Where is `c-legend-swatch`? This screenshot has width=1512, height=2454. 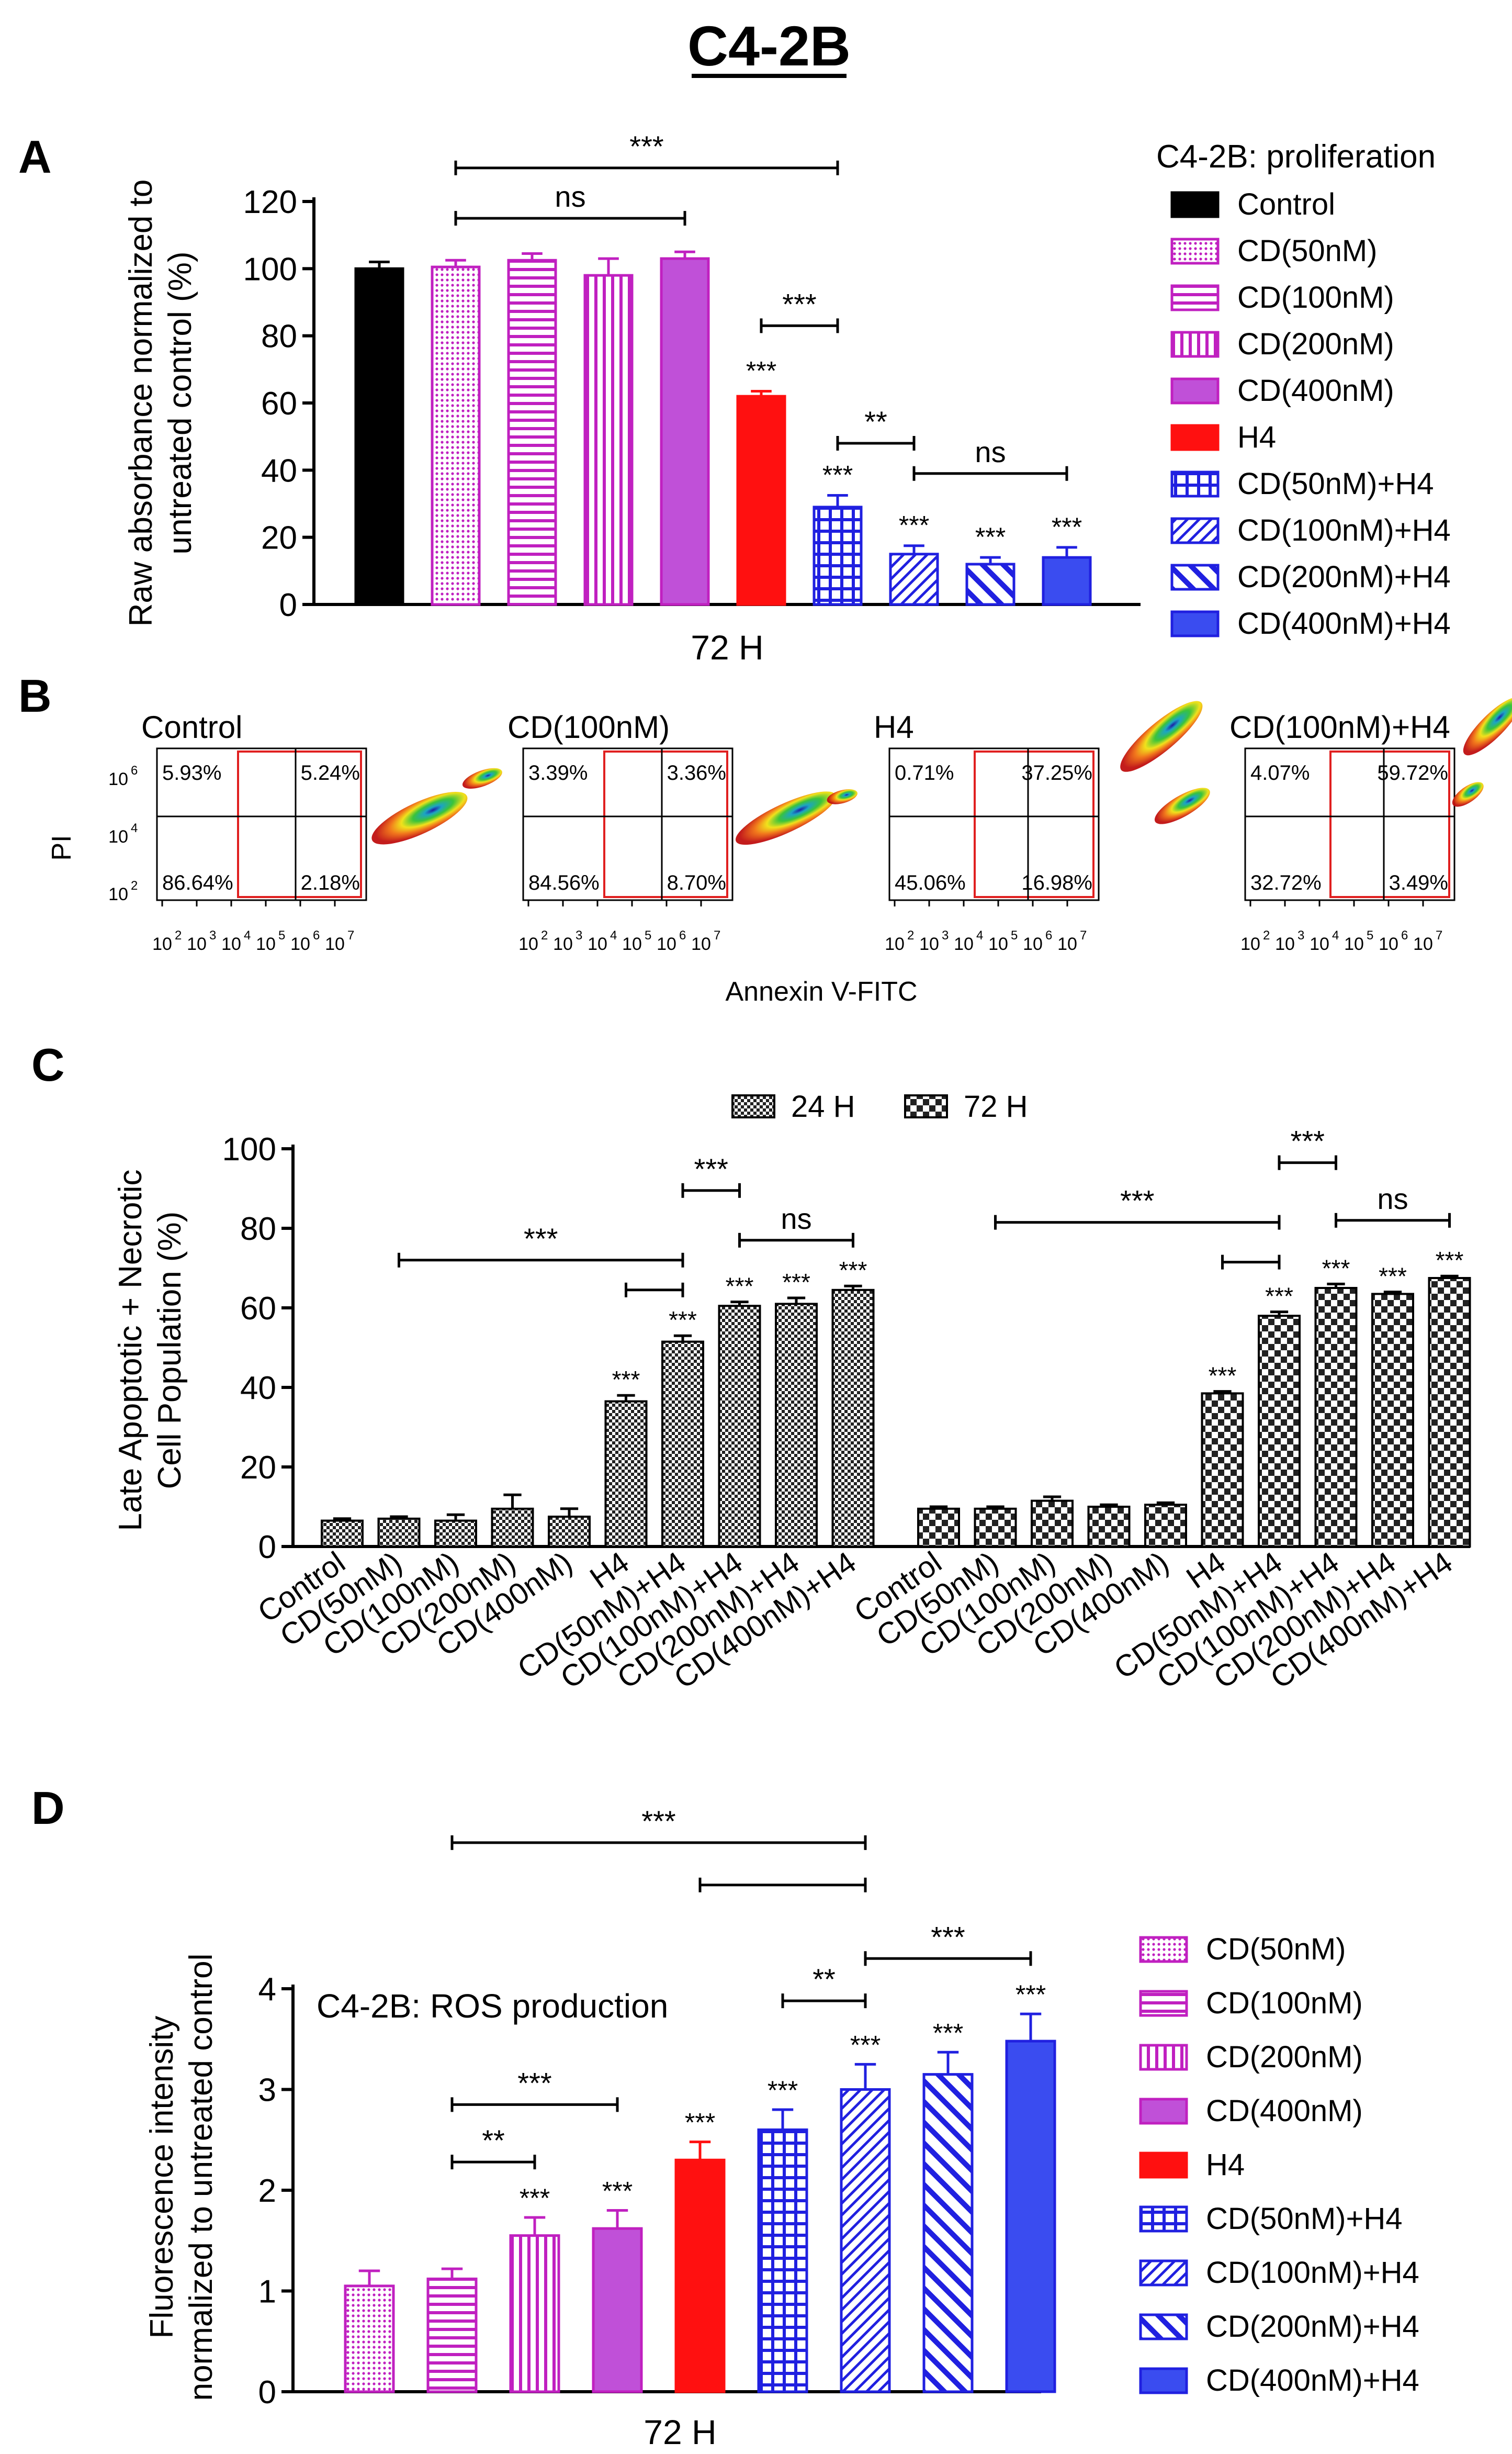 c-legend-swatch is located at coordinates (926, 1106).